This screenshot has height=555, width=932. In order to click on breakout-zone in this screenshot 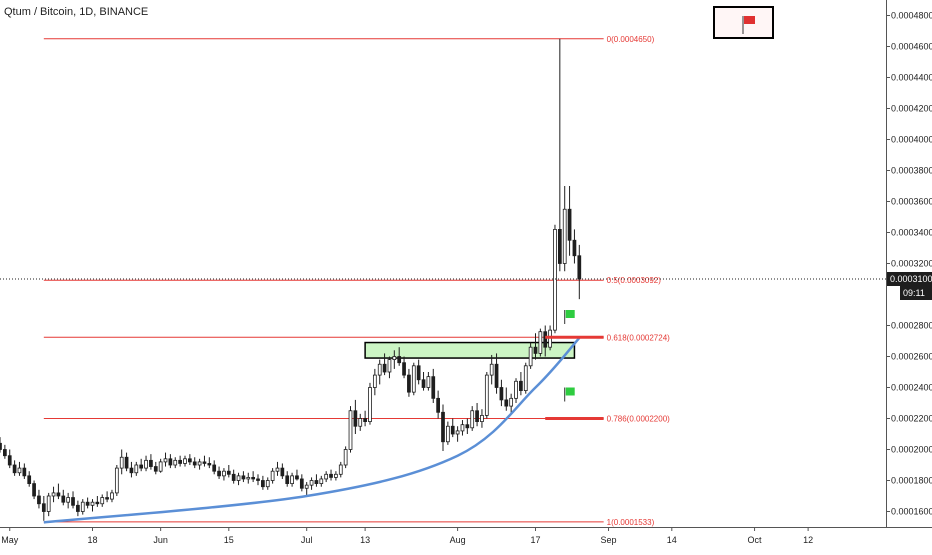, I will do `click(470, 350)`.